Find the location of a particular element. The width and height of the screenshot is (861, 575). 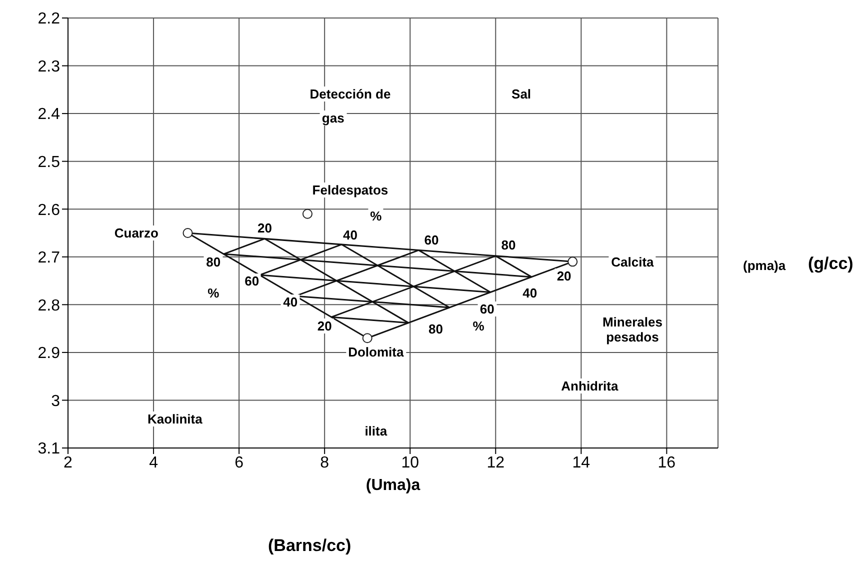

y-tick-label: 2.2 is located at coordinates (49, 19).